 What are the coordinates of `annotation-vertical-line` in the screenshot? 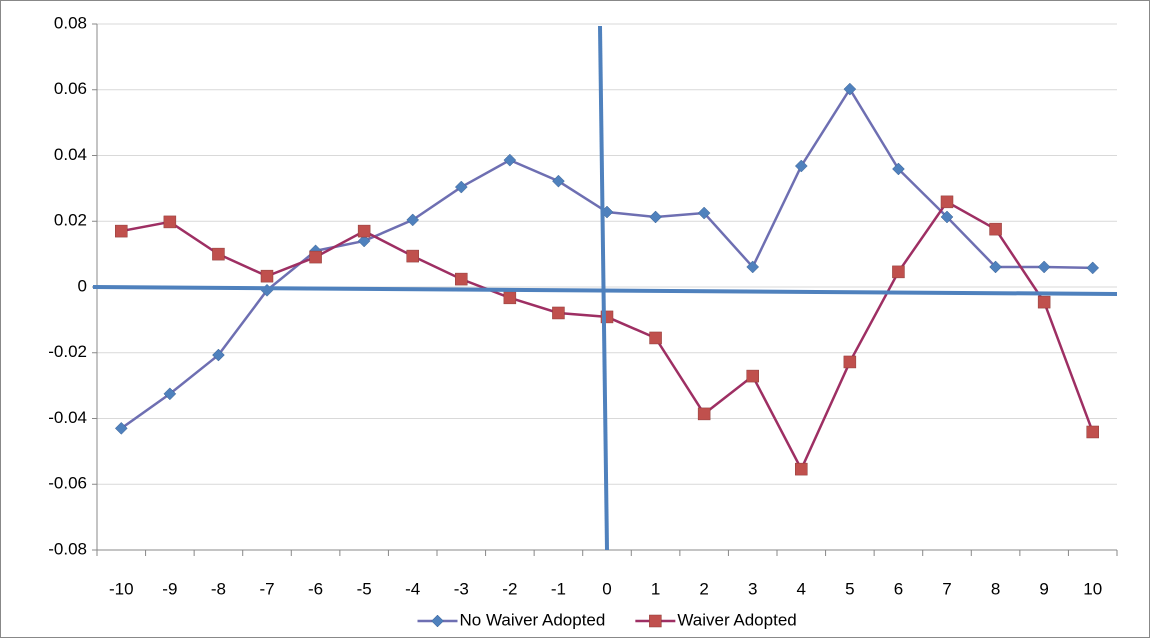 It's located at (603, 288).